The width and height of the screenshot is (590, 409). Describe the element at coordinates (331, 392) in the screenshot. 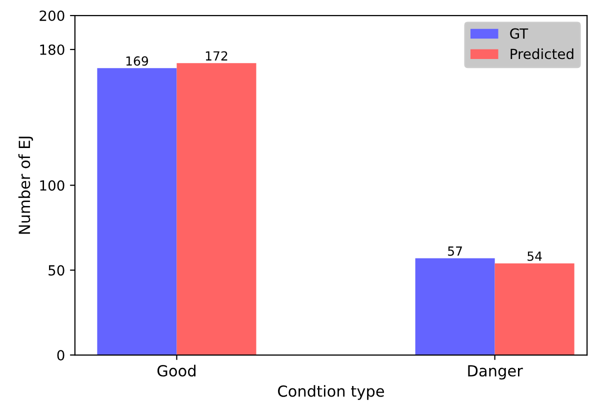

I see `x-axis-title: Condtion type` at that location.